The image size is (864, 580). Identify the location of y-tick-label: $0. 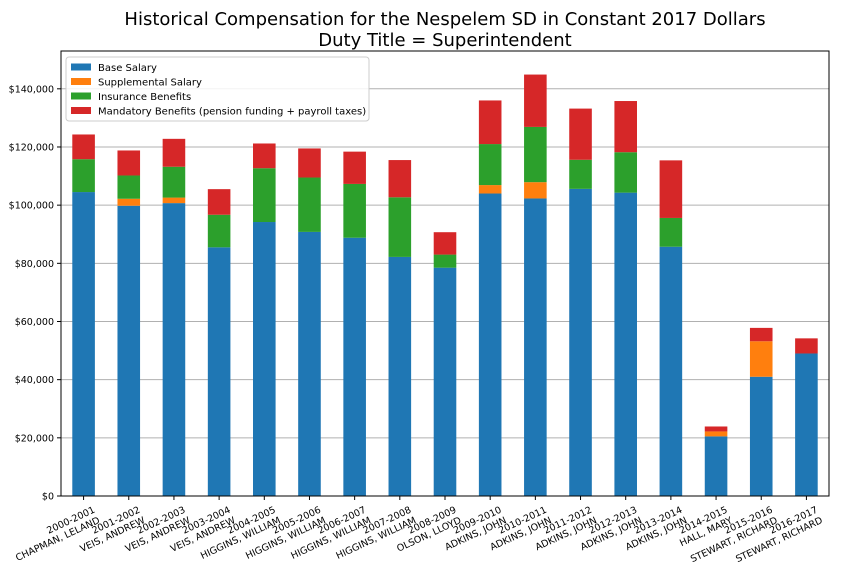
(48, 497).